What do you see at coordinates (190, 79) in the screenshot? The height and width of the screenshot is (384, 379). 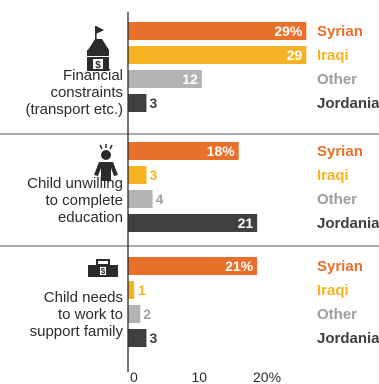 I see `data-label: 12` at bounding box center [190, 79].